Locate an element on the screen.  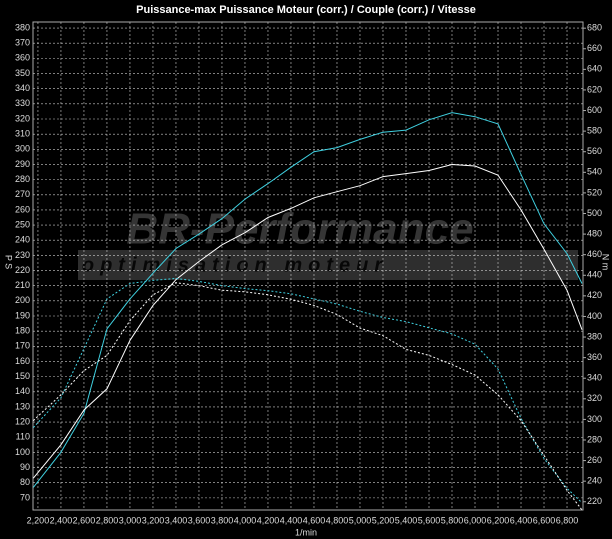
y-tick-label: 270 is located at coordinates (22, 194).